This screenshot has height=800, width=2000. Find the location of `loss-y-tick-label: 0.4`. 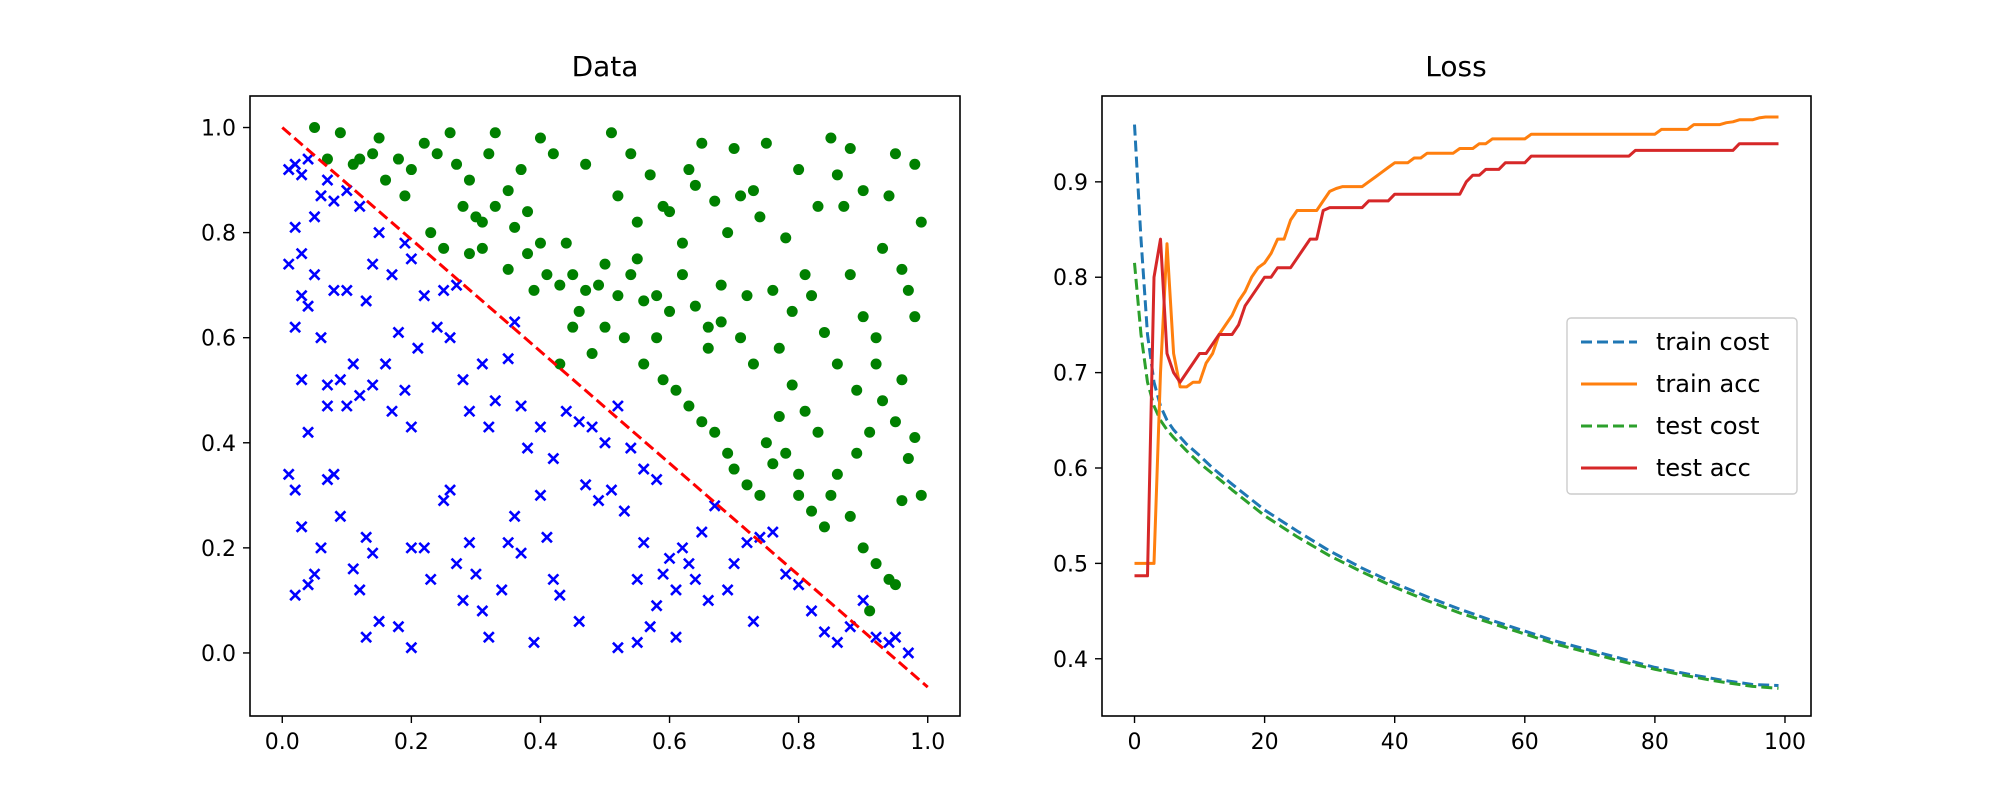

loss-y-tick-label: 0.4 is located at coordinates (1070, 660).